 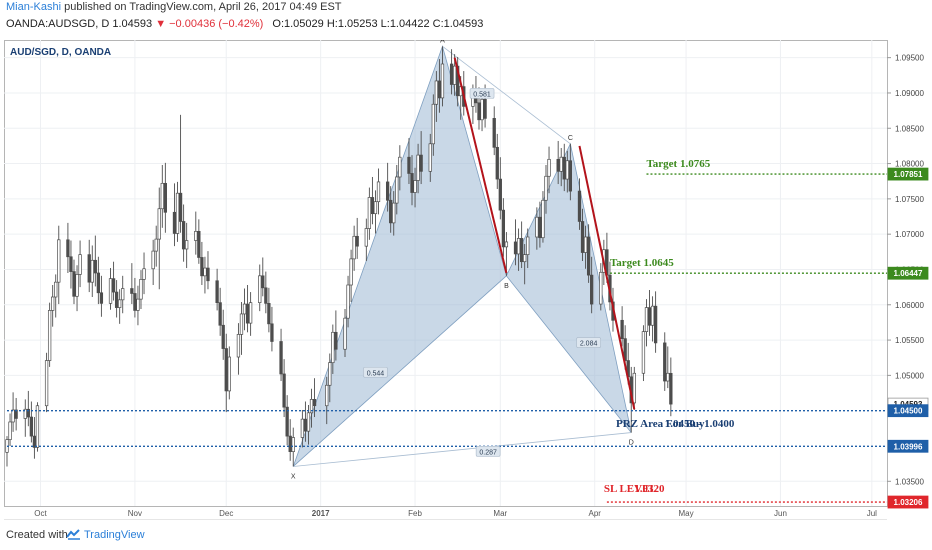 I want to click on author-link: Mian-Kashi, so click(x=34, y=7).